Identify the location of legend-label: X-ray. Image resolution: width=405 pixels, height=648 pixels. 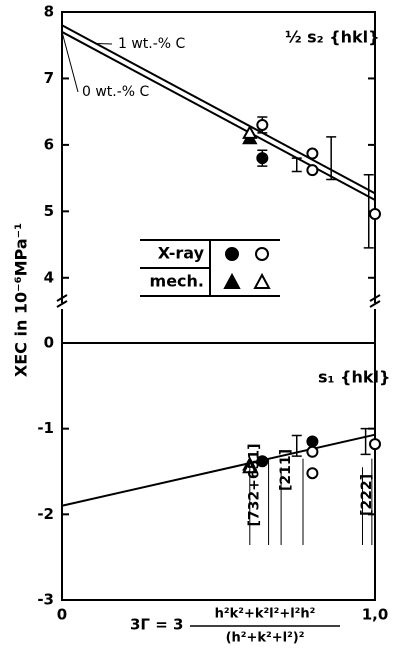
(181, 253).